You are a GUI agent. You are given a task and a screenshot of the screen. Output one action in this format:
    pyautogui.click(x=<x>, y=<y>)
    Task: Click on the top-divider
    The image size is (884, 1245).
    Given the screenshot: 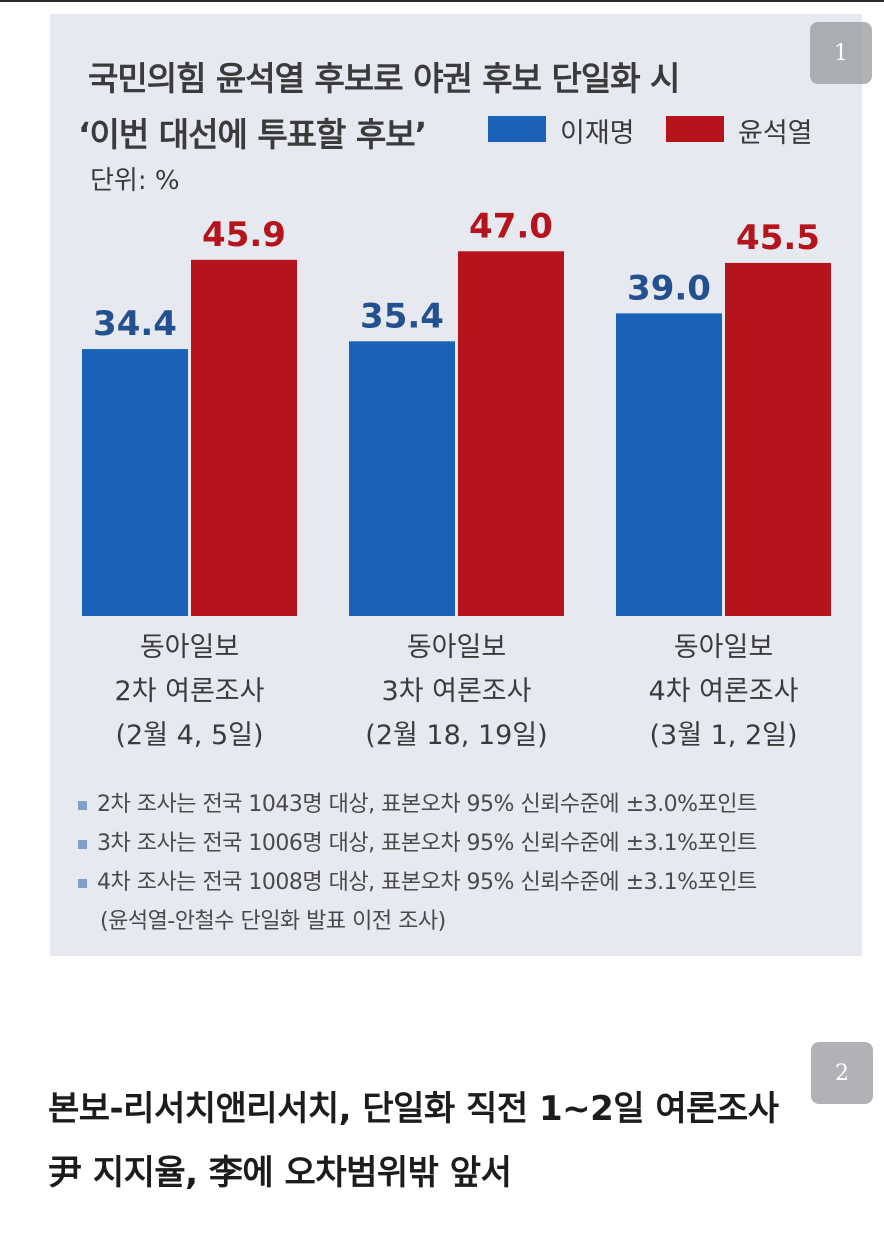 What is the action you would take?
    pyautogui.click(x=442, y=1)
    